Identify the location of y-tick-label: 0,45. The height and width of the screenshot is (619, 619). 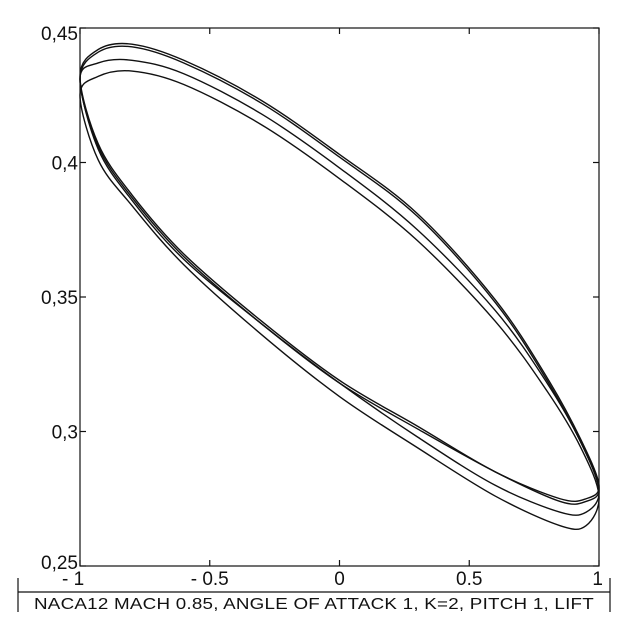
(59, 34).